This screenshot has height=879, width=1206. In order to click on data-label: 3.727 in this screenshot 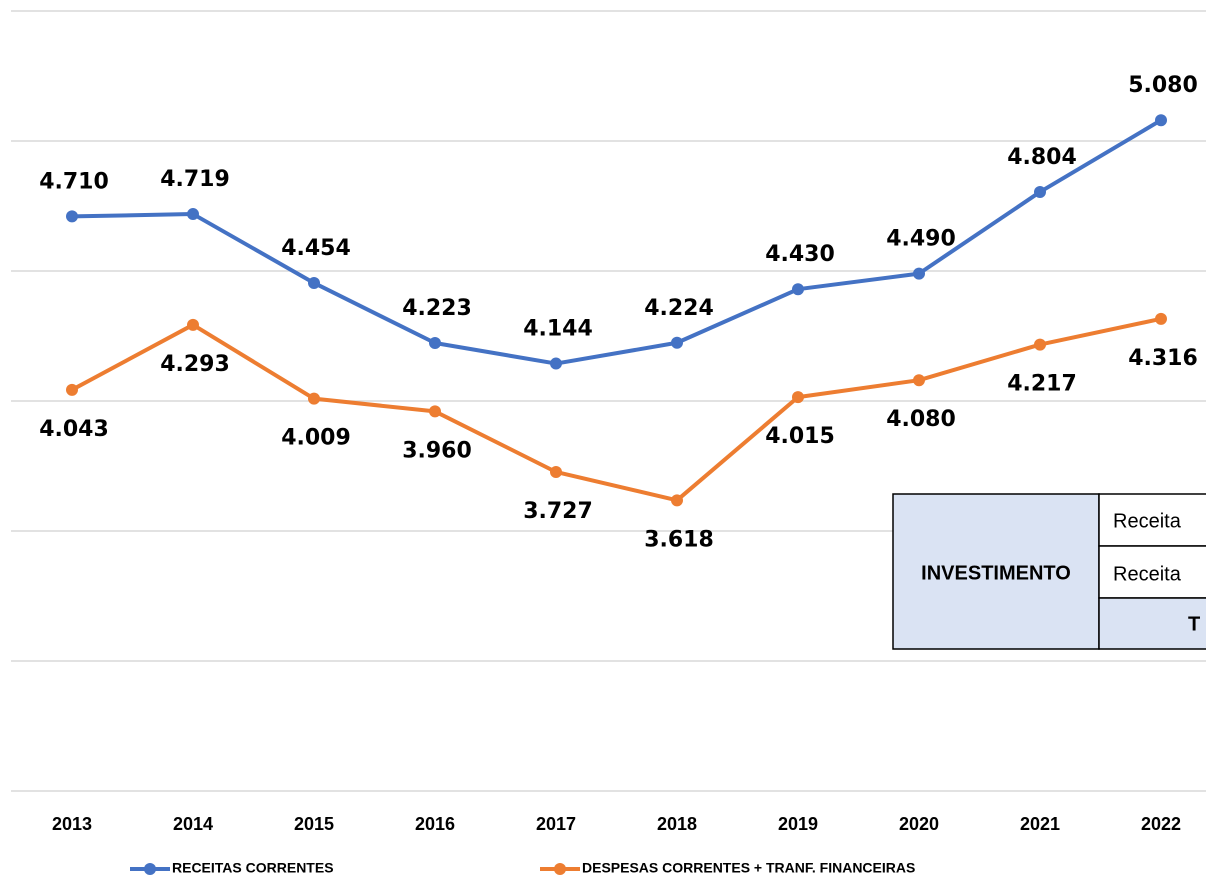, I will do `click(558, 511)`.